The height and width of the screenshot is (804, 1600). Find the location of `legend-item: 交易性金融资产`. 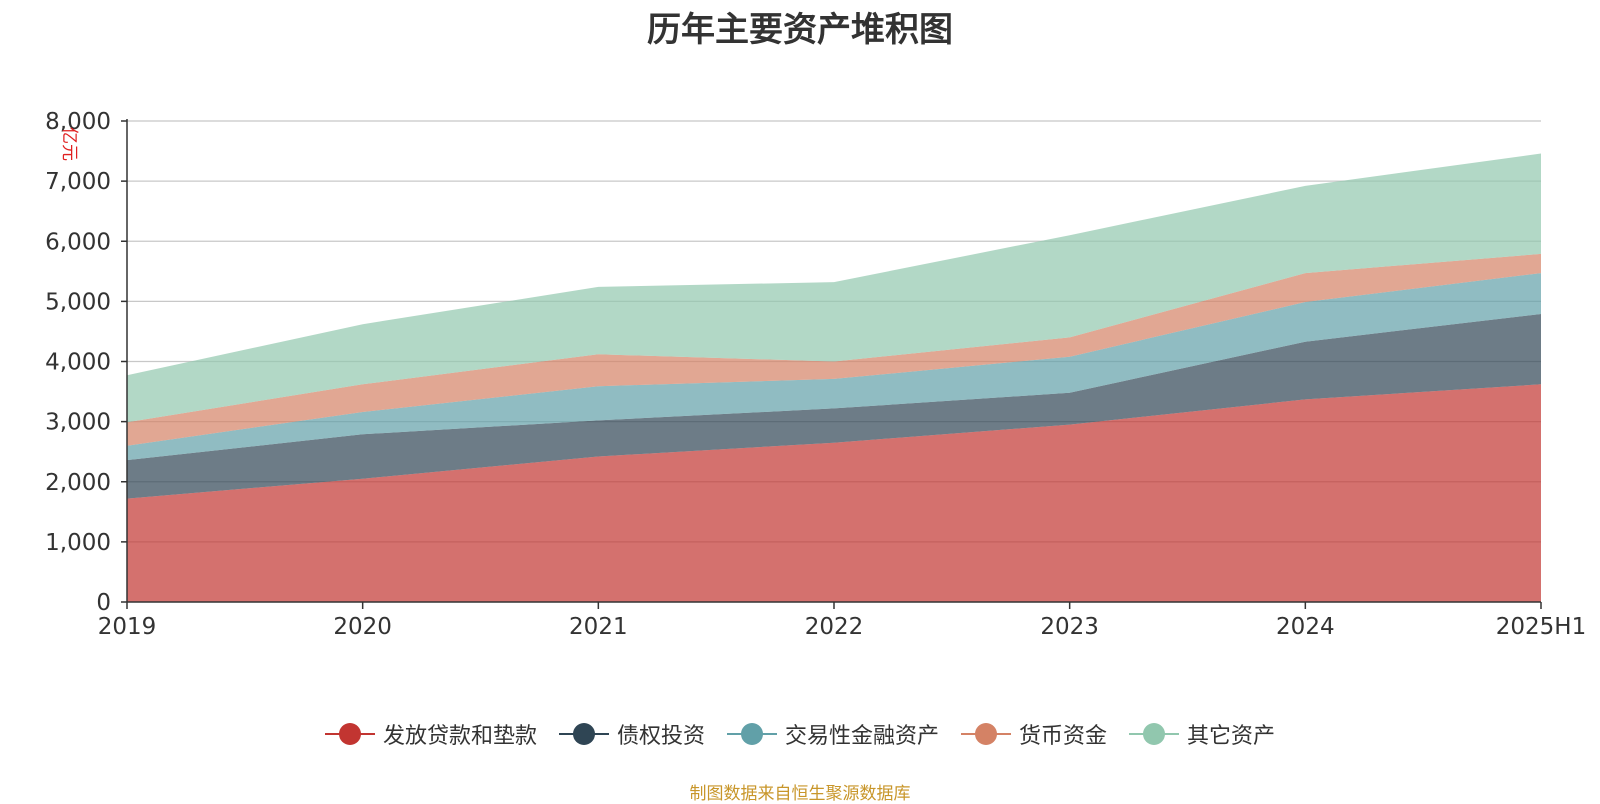

legend-item: 交易性金融资产 is located at coordinates (832, 734).